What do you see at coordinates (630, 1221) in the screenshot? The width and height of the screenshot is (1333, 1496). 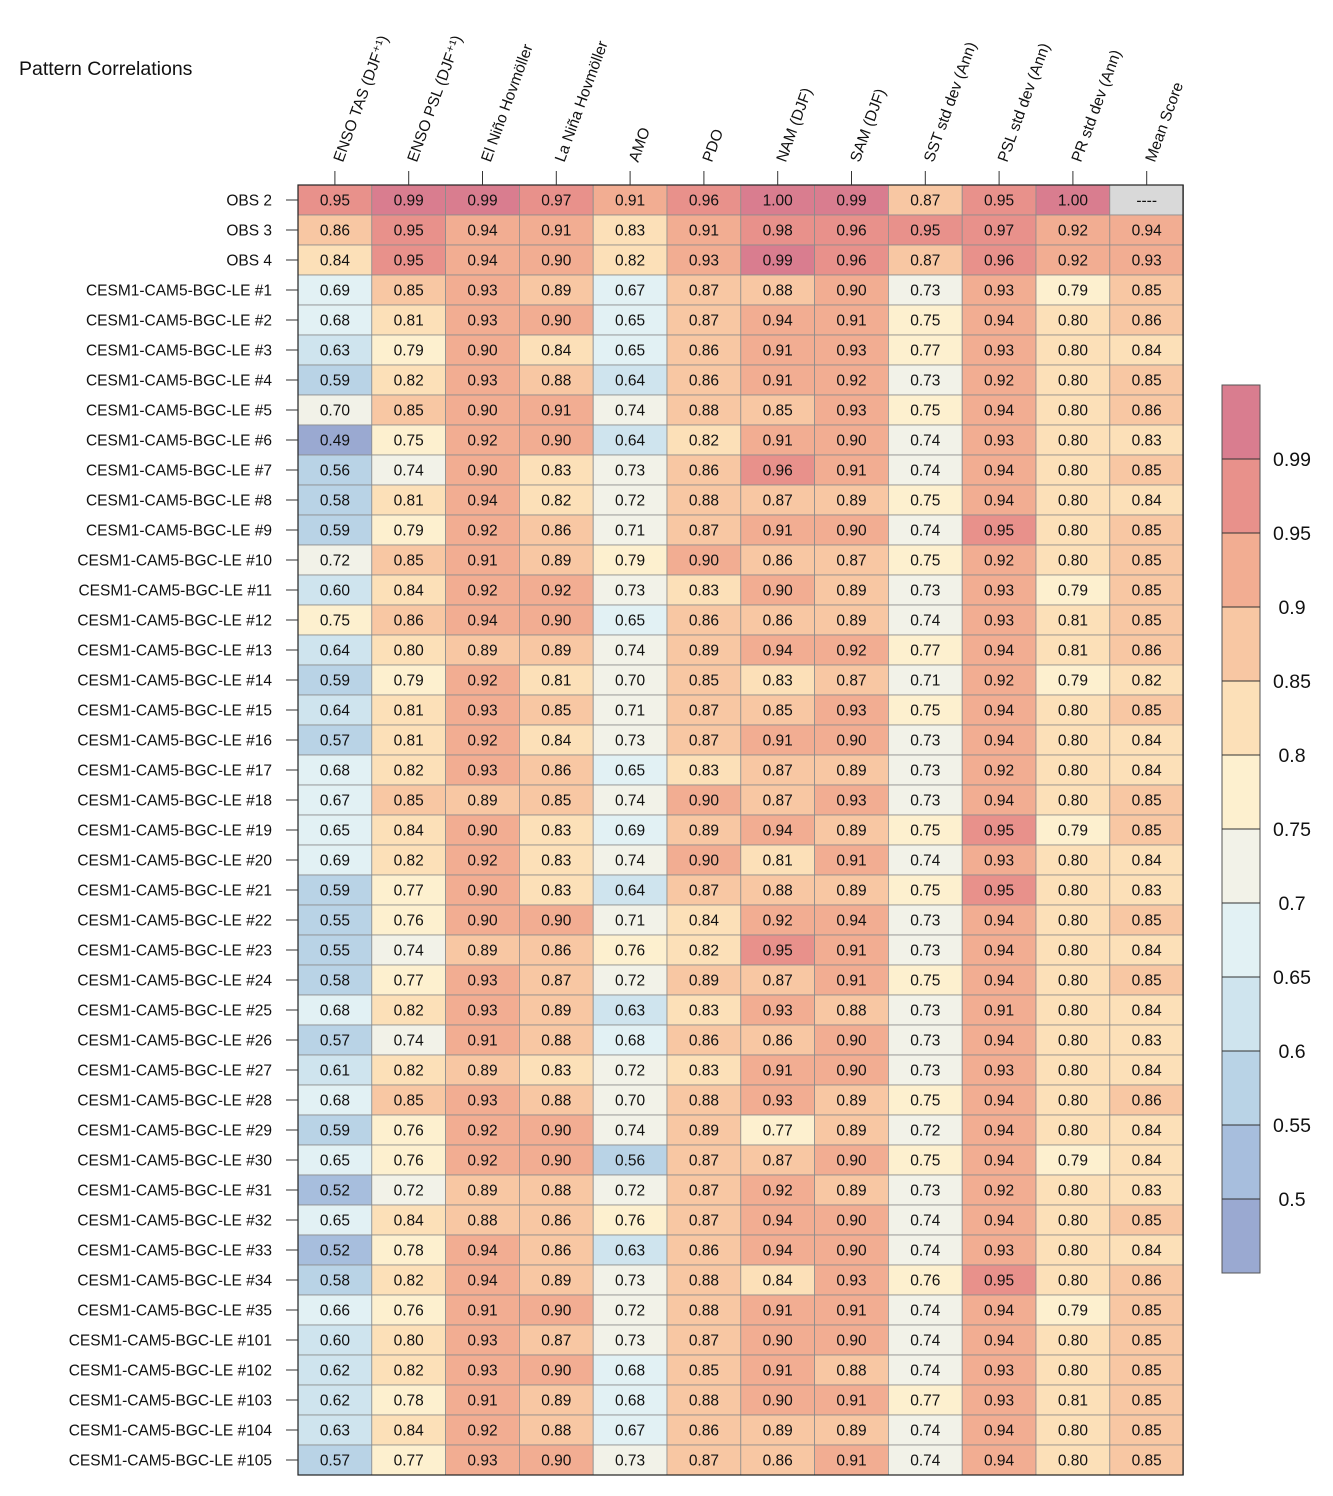 I see `cell-value: 0.76` at bounding box center [630, 1221].